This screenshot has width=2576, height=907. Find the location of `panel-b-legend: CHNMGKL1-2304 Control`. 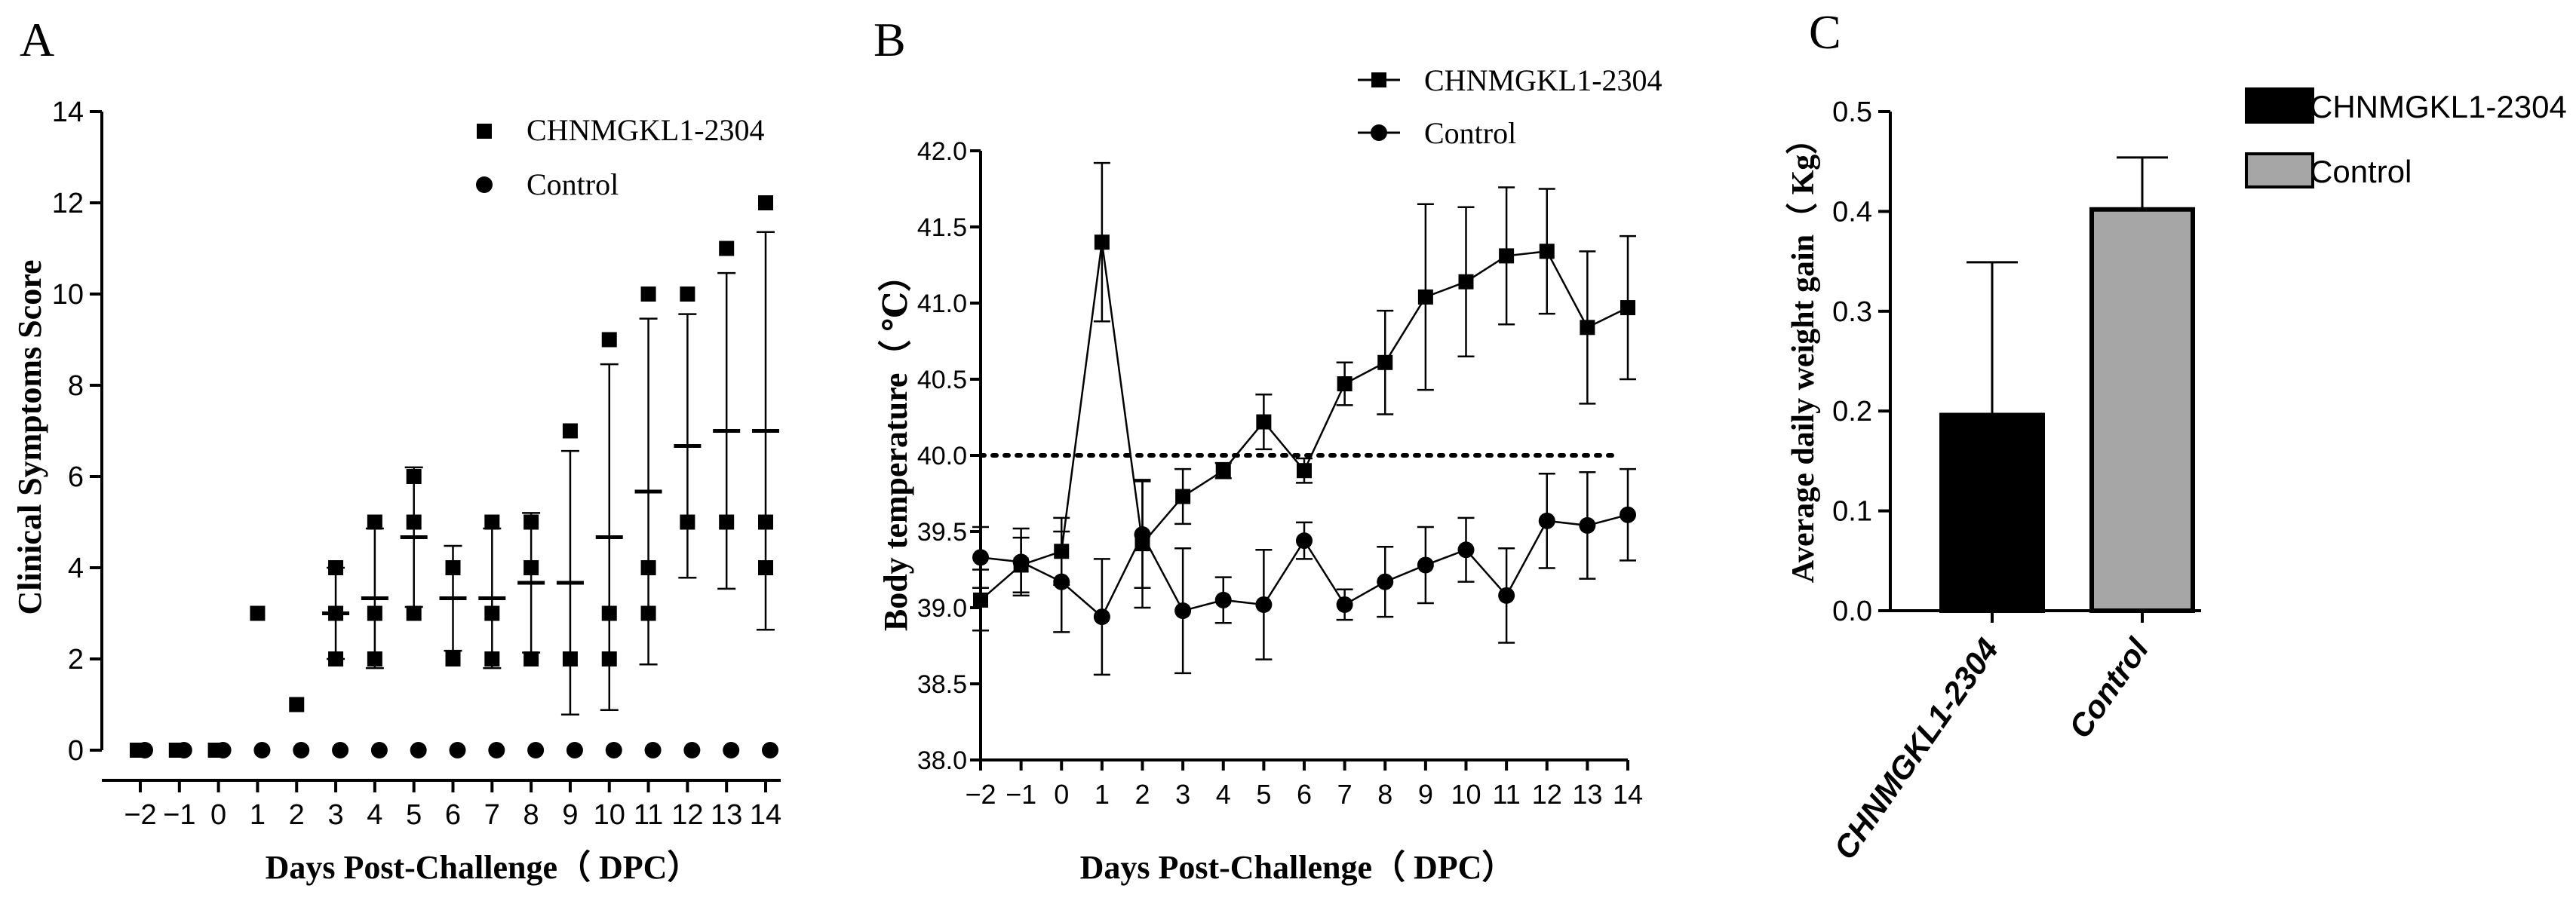

panel-b-legend: CHNMGKL1-2304 Control is located at coordinates (1510, 107).